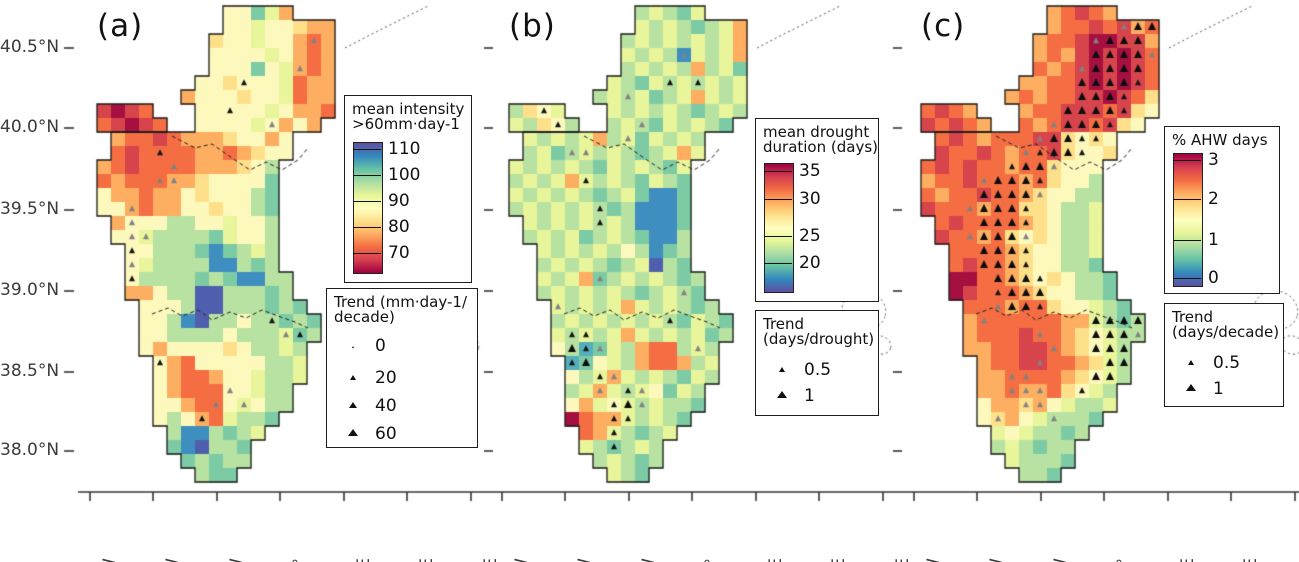 The height and width of the screenshot is (562, 1299). What do you see at coordinates (120, 26) in the screenshot?
I see `panel-label-a: (a)` at bounding box center [120, 26].